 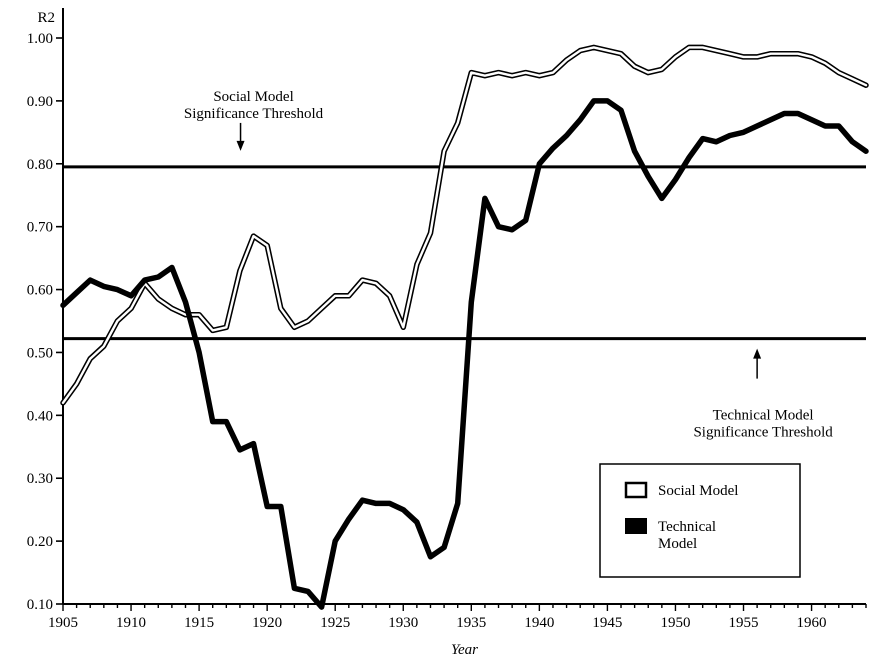 What do you see at coordinates (403, 623) in the screenshot?
I see `x-tick-label: 1930` at bounding box center [403, 623].